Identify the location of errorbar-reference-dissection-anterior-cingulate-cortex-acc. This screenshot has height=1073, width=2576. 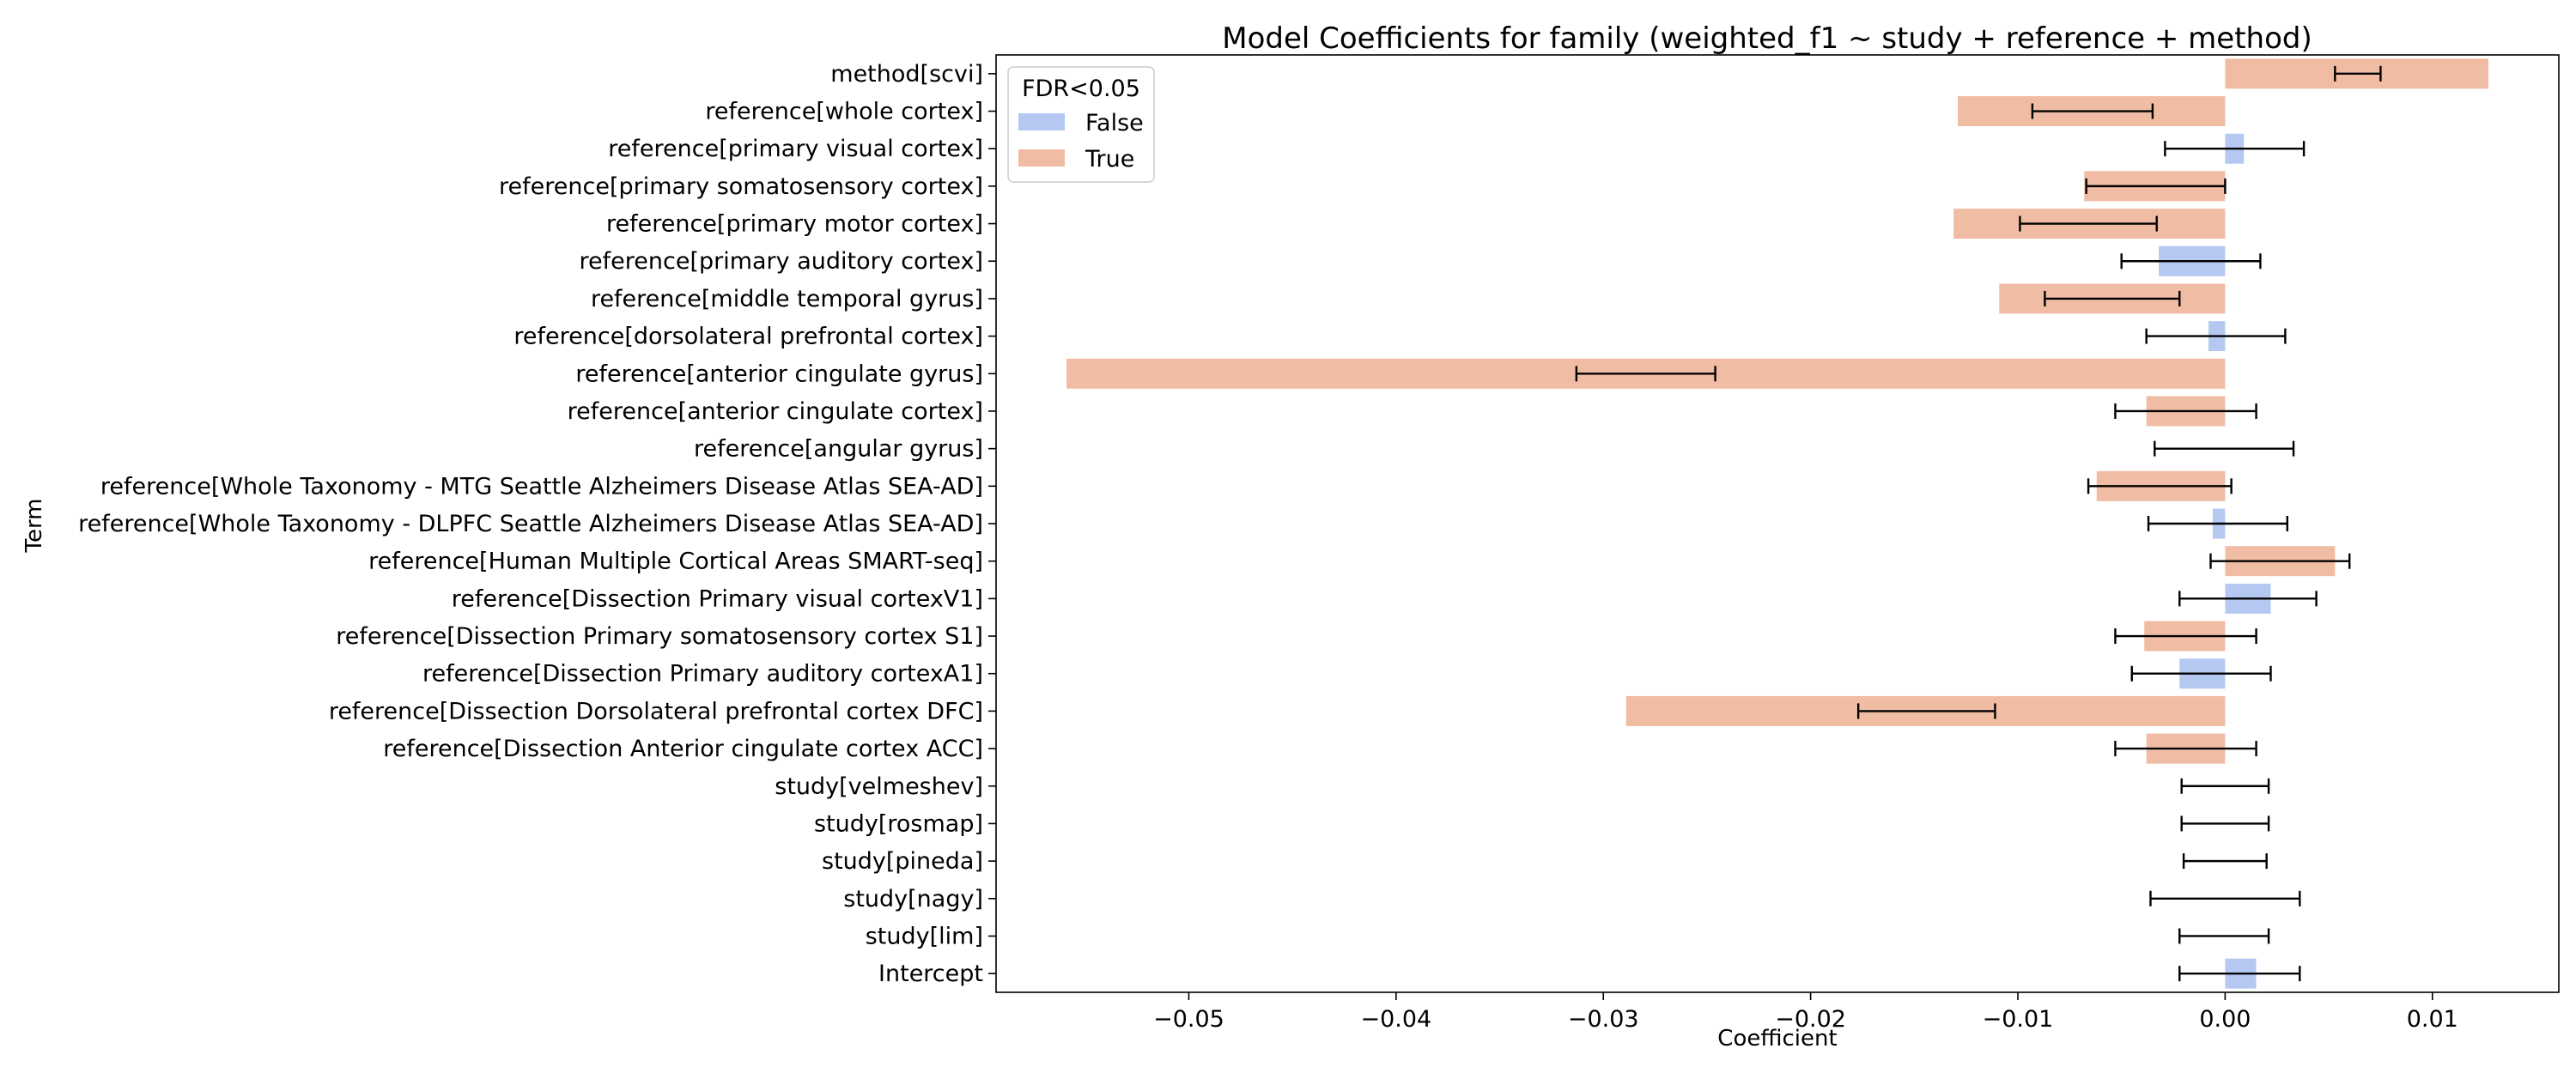
(2185, 749).